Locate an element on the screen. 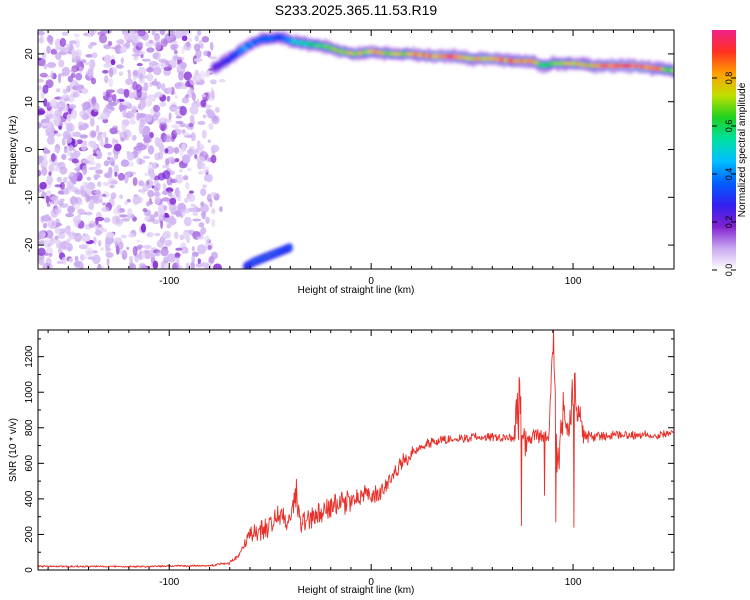 This screenshot has width=750, height=600. colorbar-tick-label: 0.6 is located at coordinates (729, 126).